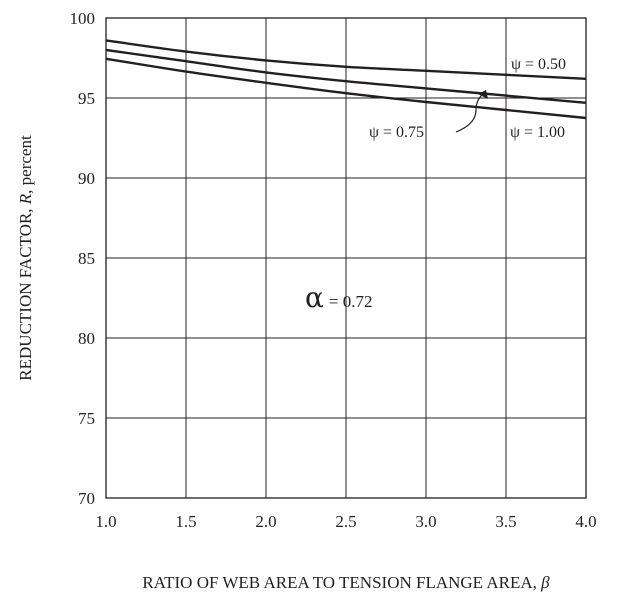  I want to click on leader-arrowhead, so click(483, 94).